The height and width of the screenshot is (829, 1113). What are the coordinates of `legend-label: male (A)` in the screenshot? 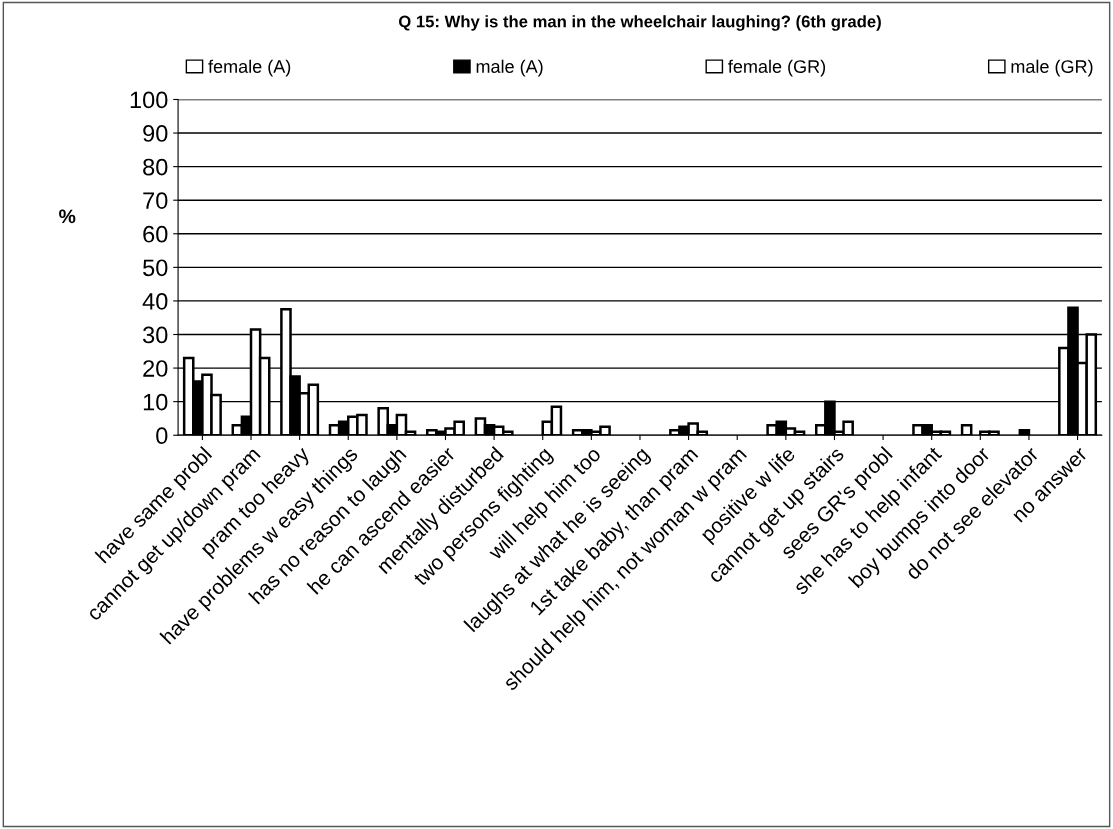 It's located at (509, 68).